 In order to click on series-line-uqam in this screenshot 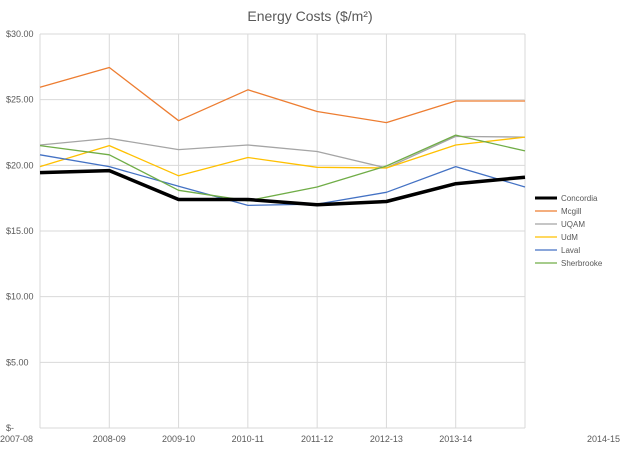, I will do `click(282, 152)`.